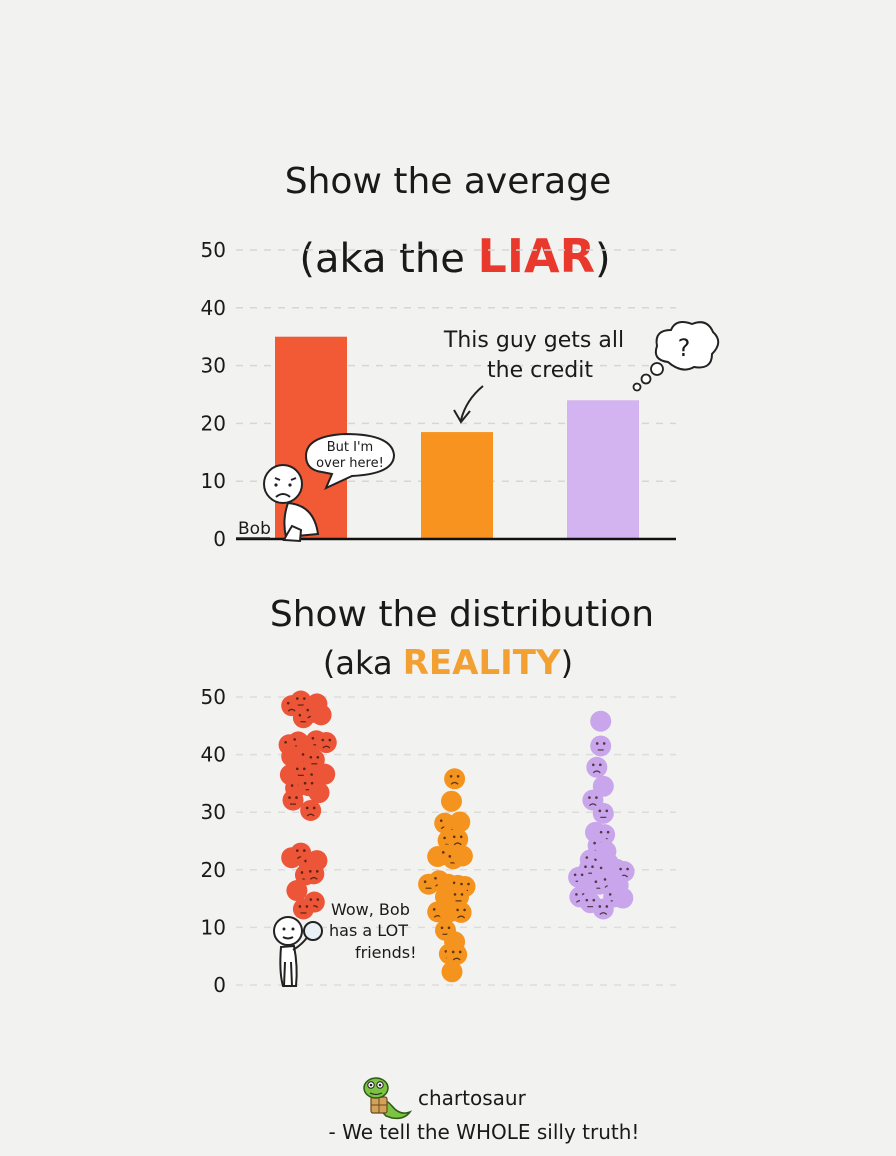  I want to click on dinosaur-logo-icon, so click(388, 1098).